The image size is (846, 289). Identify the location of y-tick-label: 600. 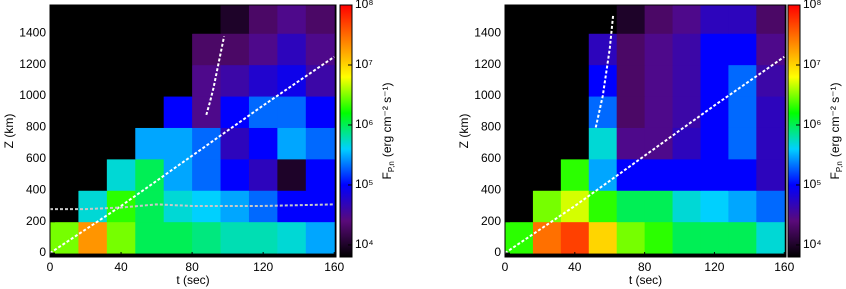
(491, 158).